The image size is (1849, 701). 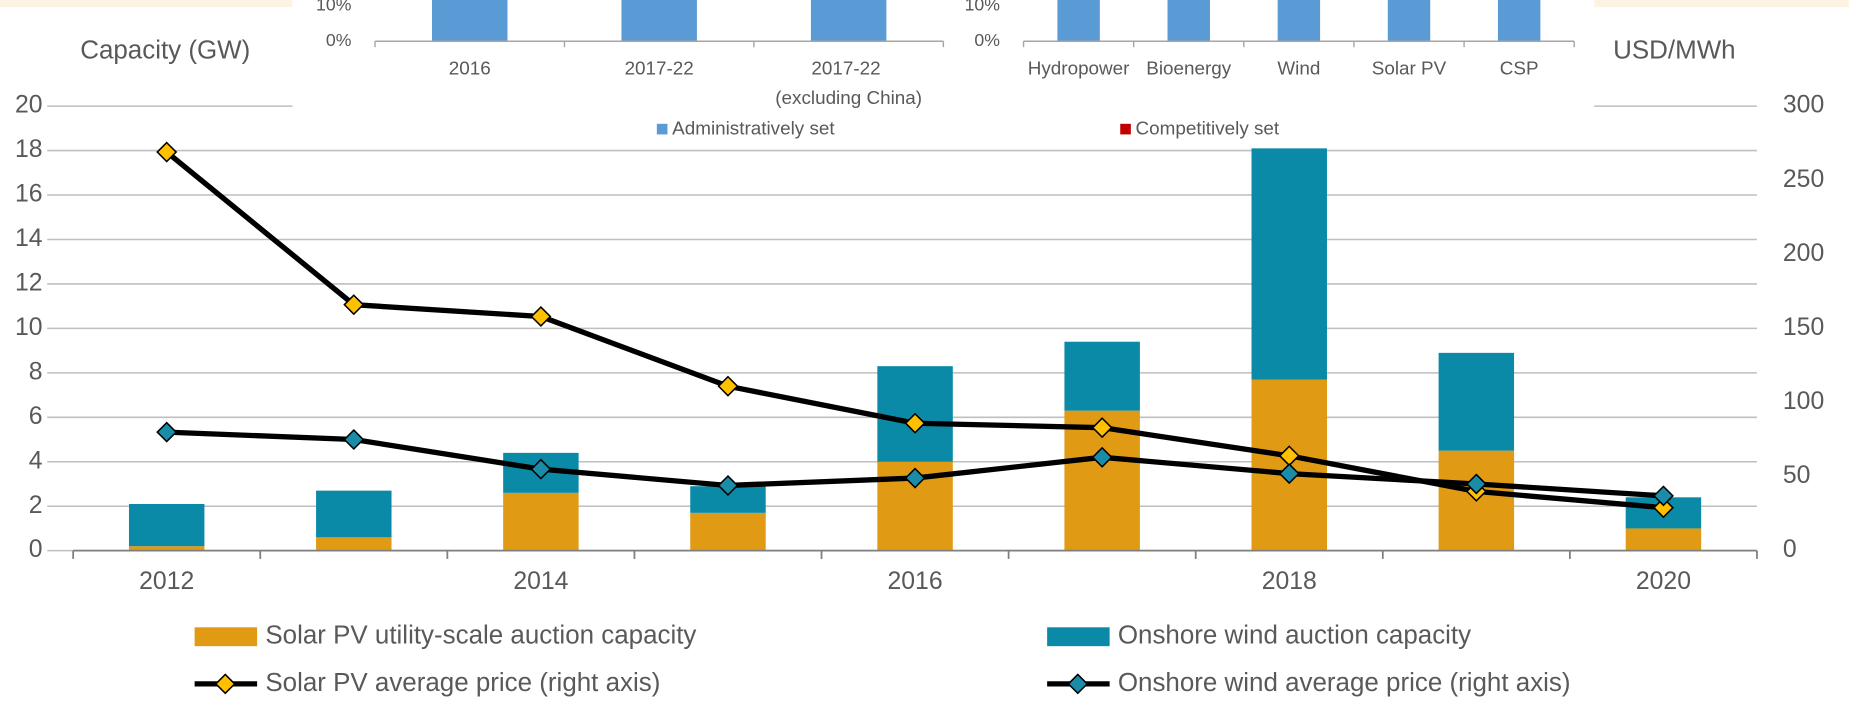 What do you see at coordinates (1079, 68) in the screenshot?
I see `inset-x-tick-label: Hydropower` at bounding box center [1079, 68].